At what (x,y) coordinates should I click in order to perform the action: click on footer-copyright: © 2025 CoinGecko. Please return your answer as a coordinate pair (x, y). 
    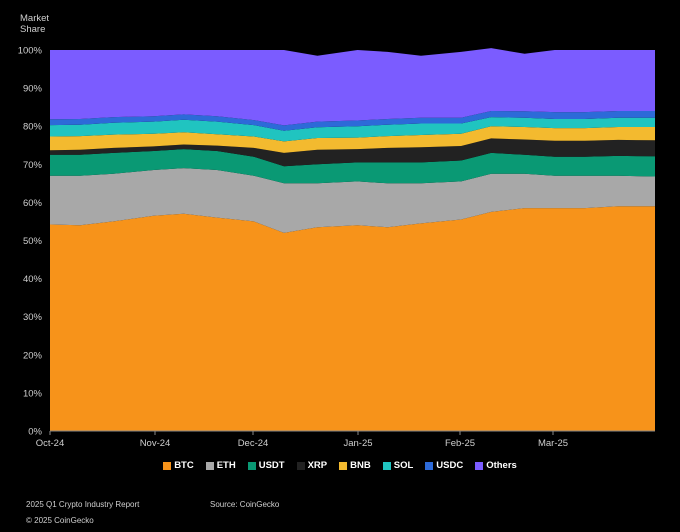
    Looking at the image, I should click on (60, 520).